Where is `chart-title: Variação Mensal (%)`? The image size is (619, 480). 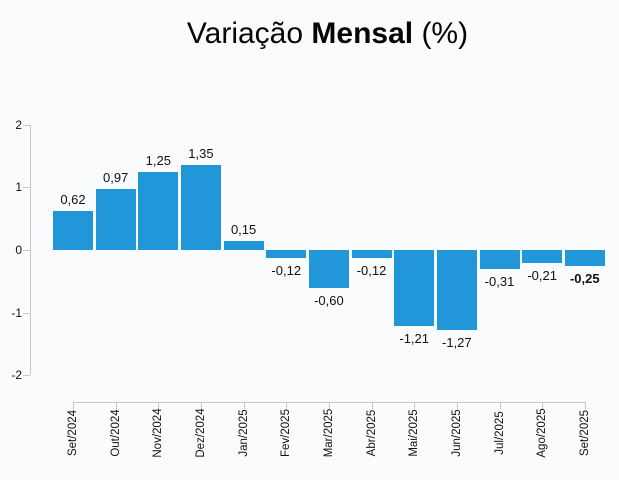 chart-title: Variação Mensal (%) is located at coordinates (309, 34).